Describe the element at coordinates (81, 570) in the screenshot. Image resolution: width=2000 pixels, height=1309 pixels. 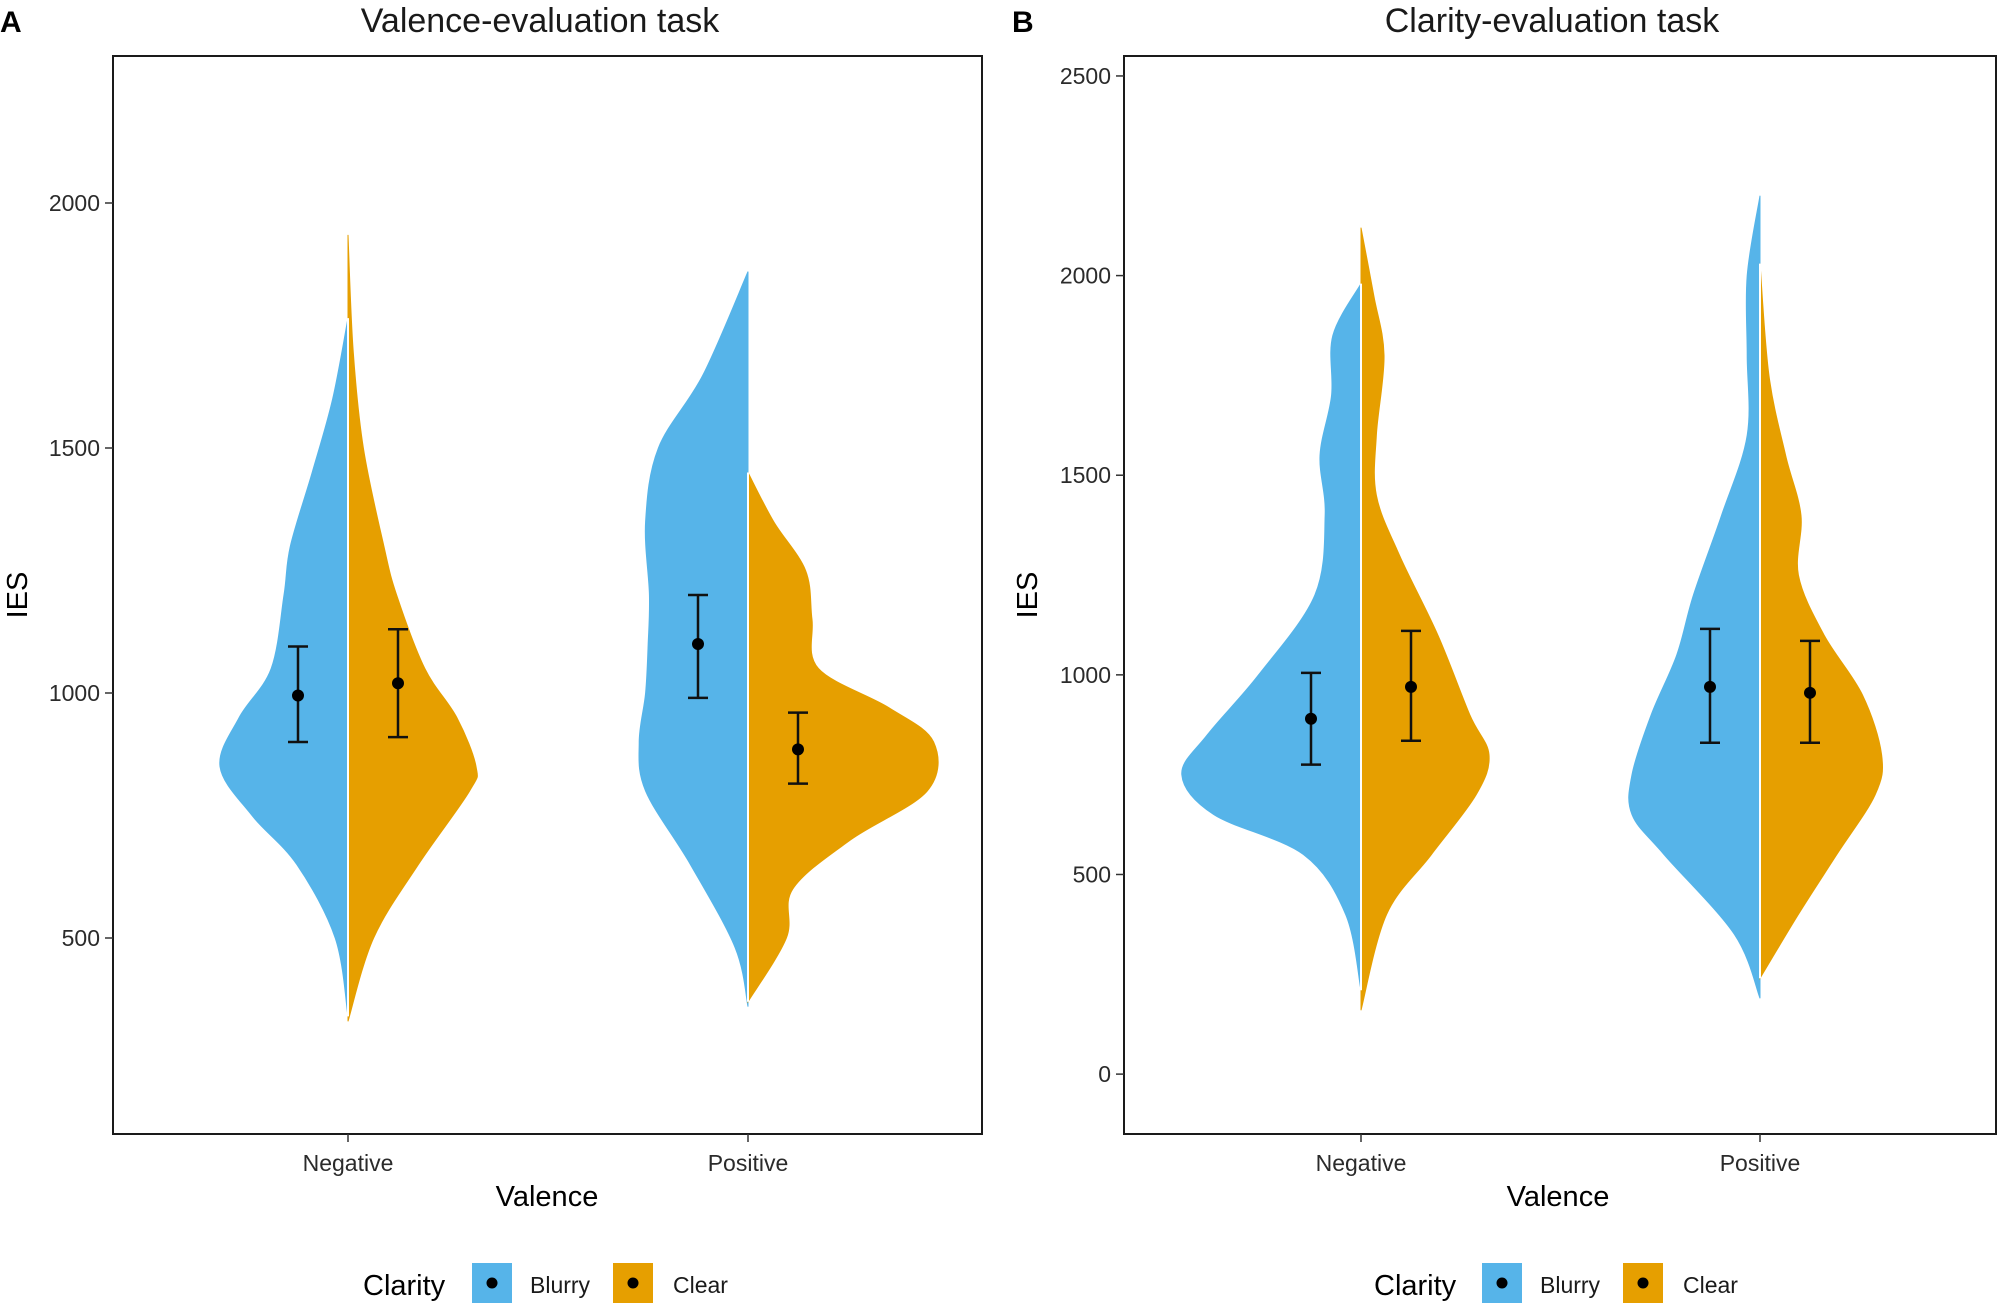
I see `y-axis: 500 1000 1500 2000` at that location.